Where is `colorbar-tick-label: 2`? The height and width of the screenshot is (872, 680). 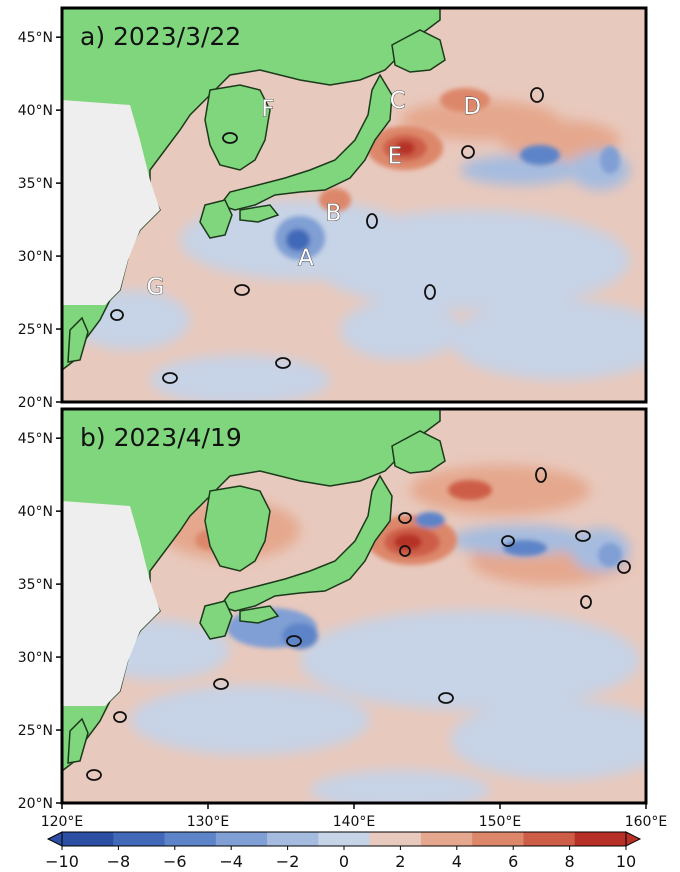
colorbar-tick-label: 2 is located at coordinates (400, 861).